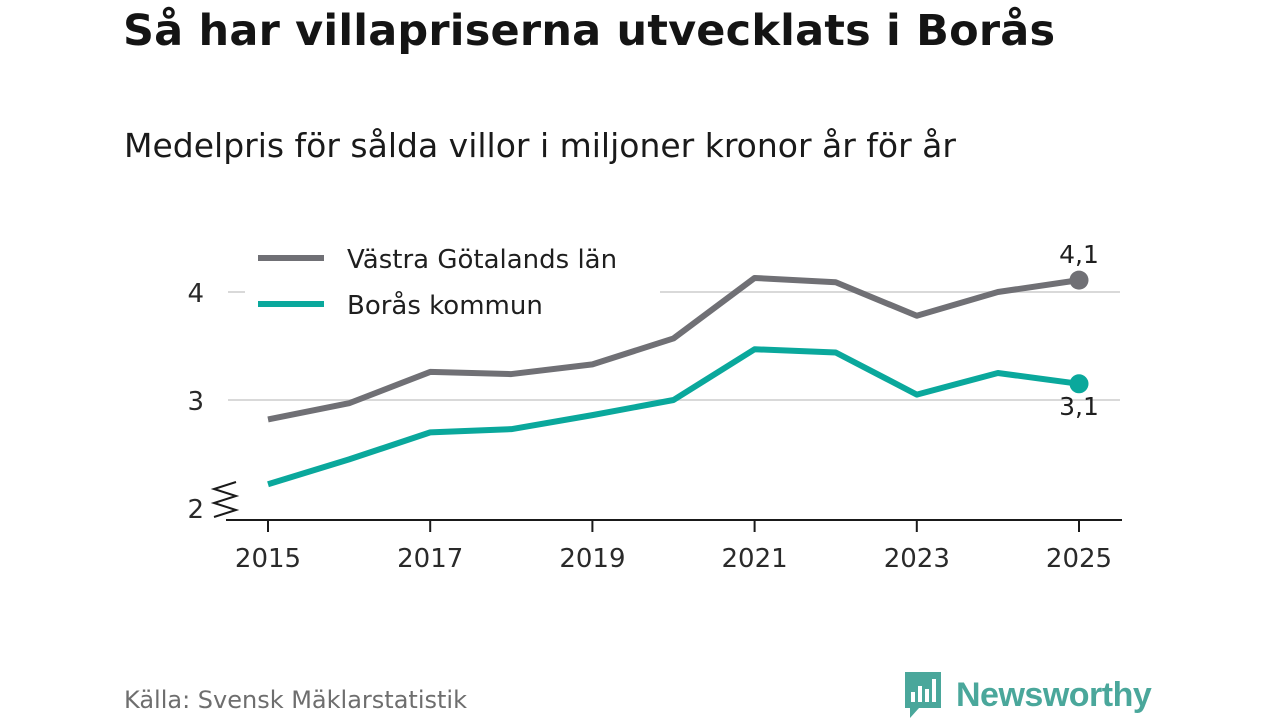 The height and width of the screenshot is (720, 1280). I want to click on legend-label: Borås kommun, so click(445, 305).